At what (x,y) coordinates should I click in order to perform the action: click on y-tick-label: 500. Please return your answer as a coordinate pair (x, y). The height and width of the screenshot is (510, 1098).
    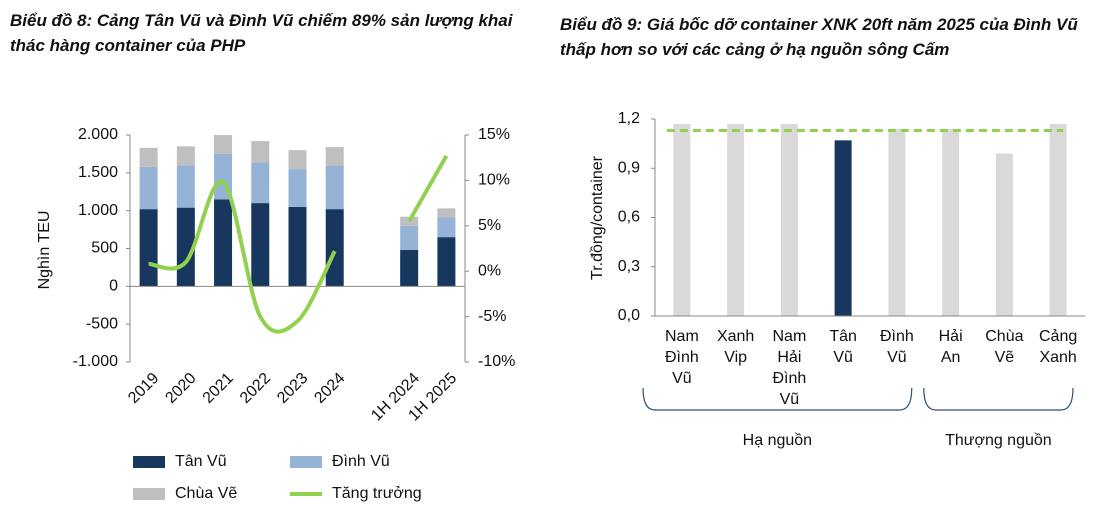
    Looking at the image, I should click on (104, 248).